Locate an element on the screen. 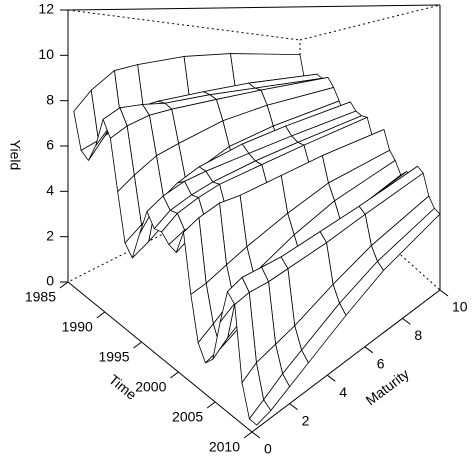 The image size is (474, 470). y-tick-label: 2 is located at coordinates (306, 420).